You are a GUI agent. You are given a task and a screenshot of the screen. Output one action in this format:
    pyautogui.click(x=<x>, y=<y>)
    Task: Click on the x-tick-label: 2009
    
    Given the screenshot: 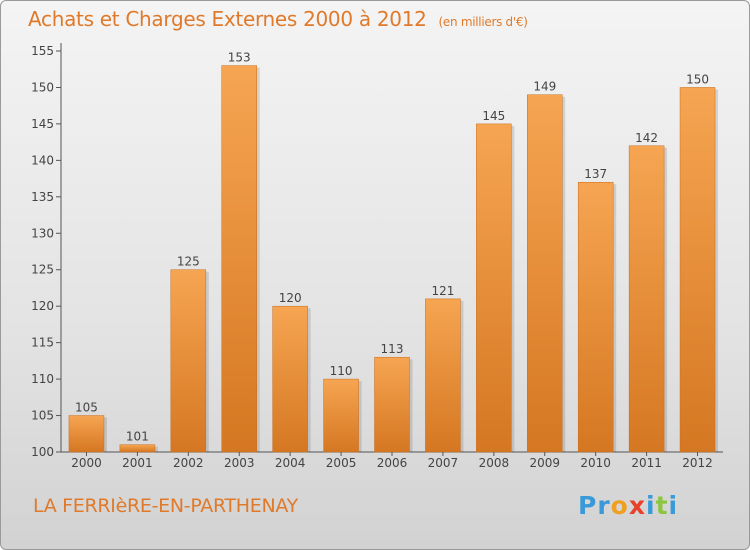 What is the action you would take?
    pyautogui.click(x=544, y=463)
    